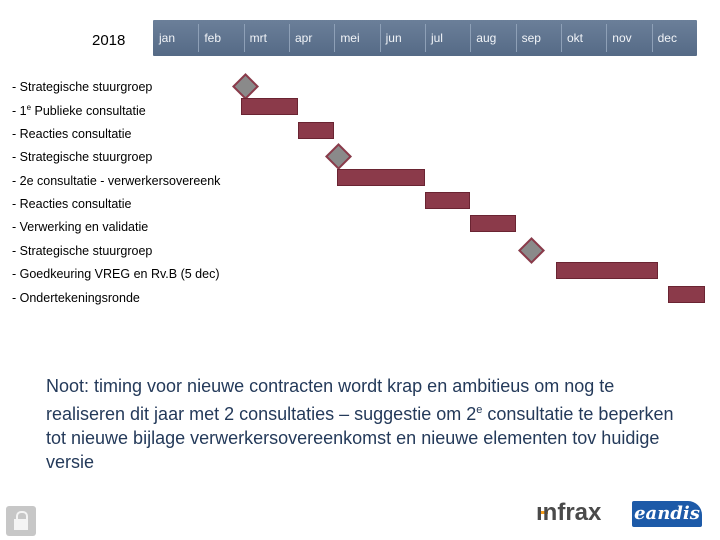  I want to click on task-label: - Verwerking en validatie, so click(80, 227).